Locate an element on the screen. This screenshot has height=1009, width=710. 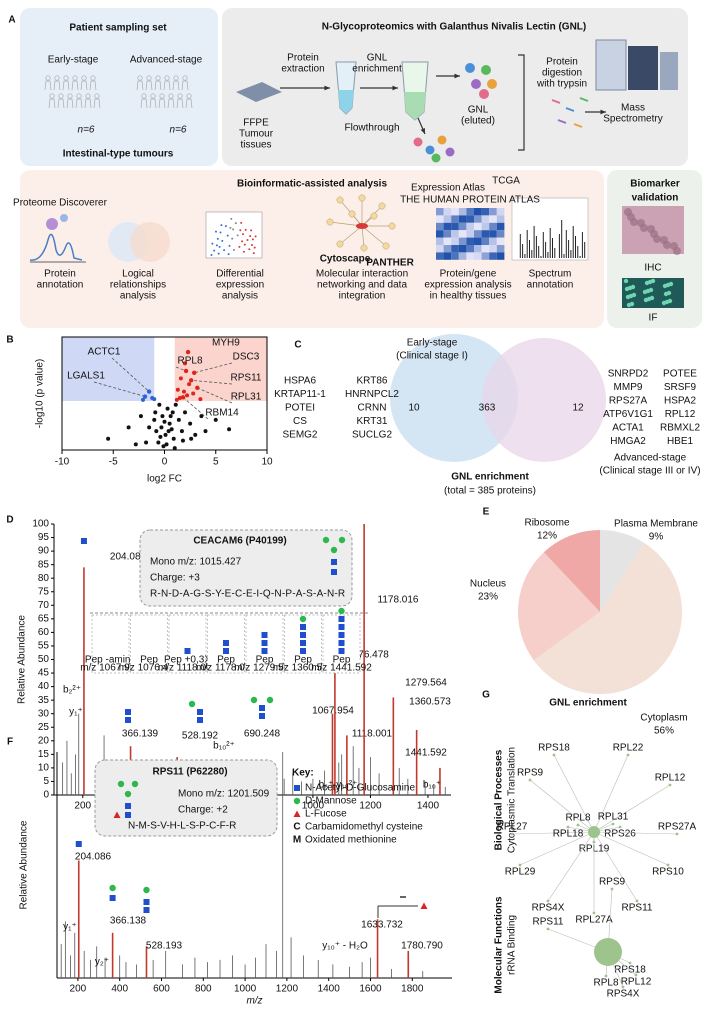
label: ACTA1 is located at coordinates (628, 428).